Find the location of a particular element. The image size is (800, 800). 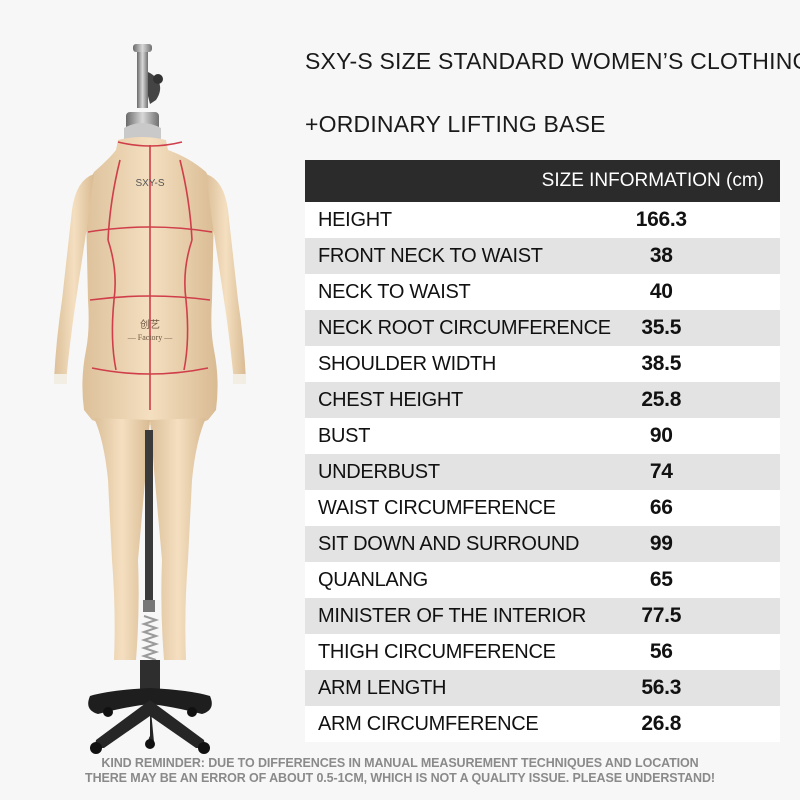

table-row: HEIGHT 166.3 is located at coordinates (542, 220).